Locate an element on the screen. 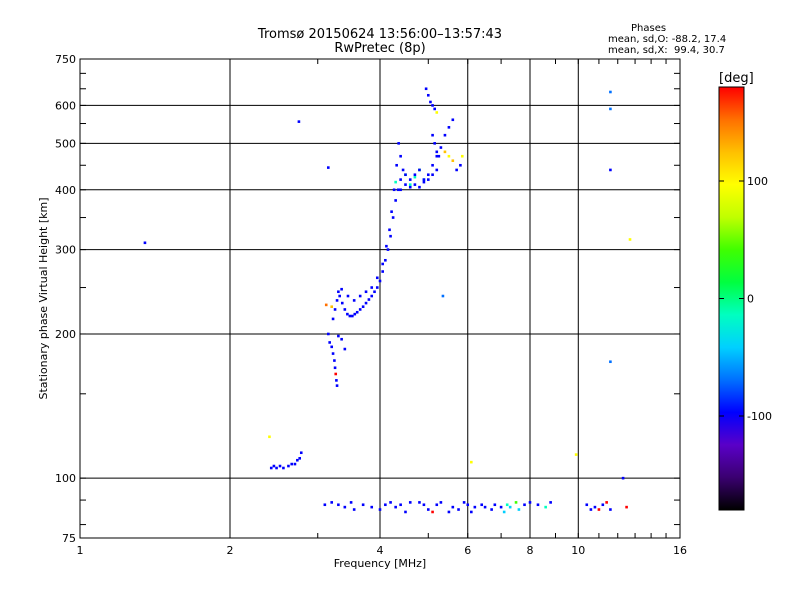 The width and height of the screenshot is (800, 600). y-tick-label: 75 is located at coordinates (69, 538).